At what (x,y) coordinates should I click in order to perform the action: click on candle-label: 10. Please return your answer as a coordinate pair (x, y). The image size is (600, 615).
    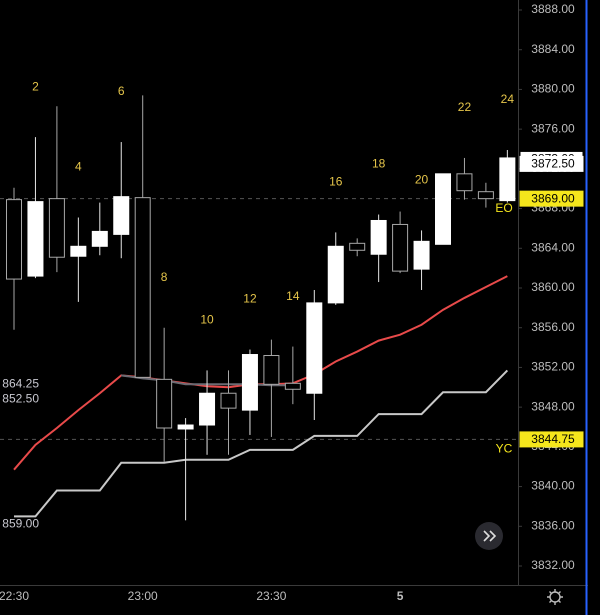
    Looking at the image, I should click on (207, 320).